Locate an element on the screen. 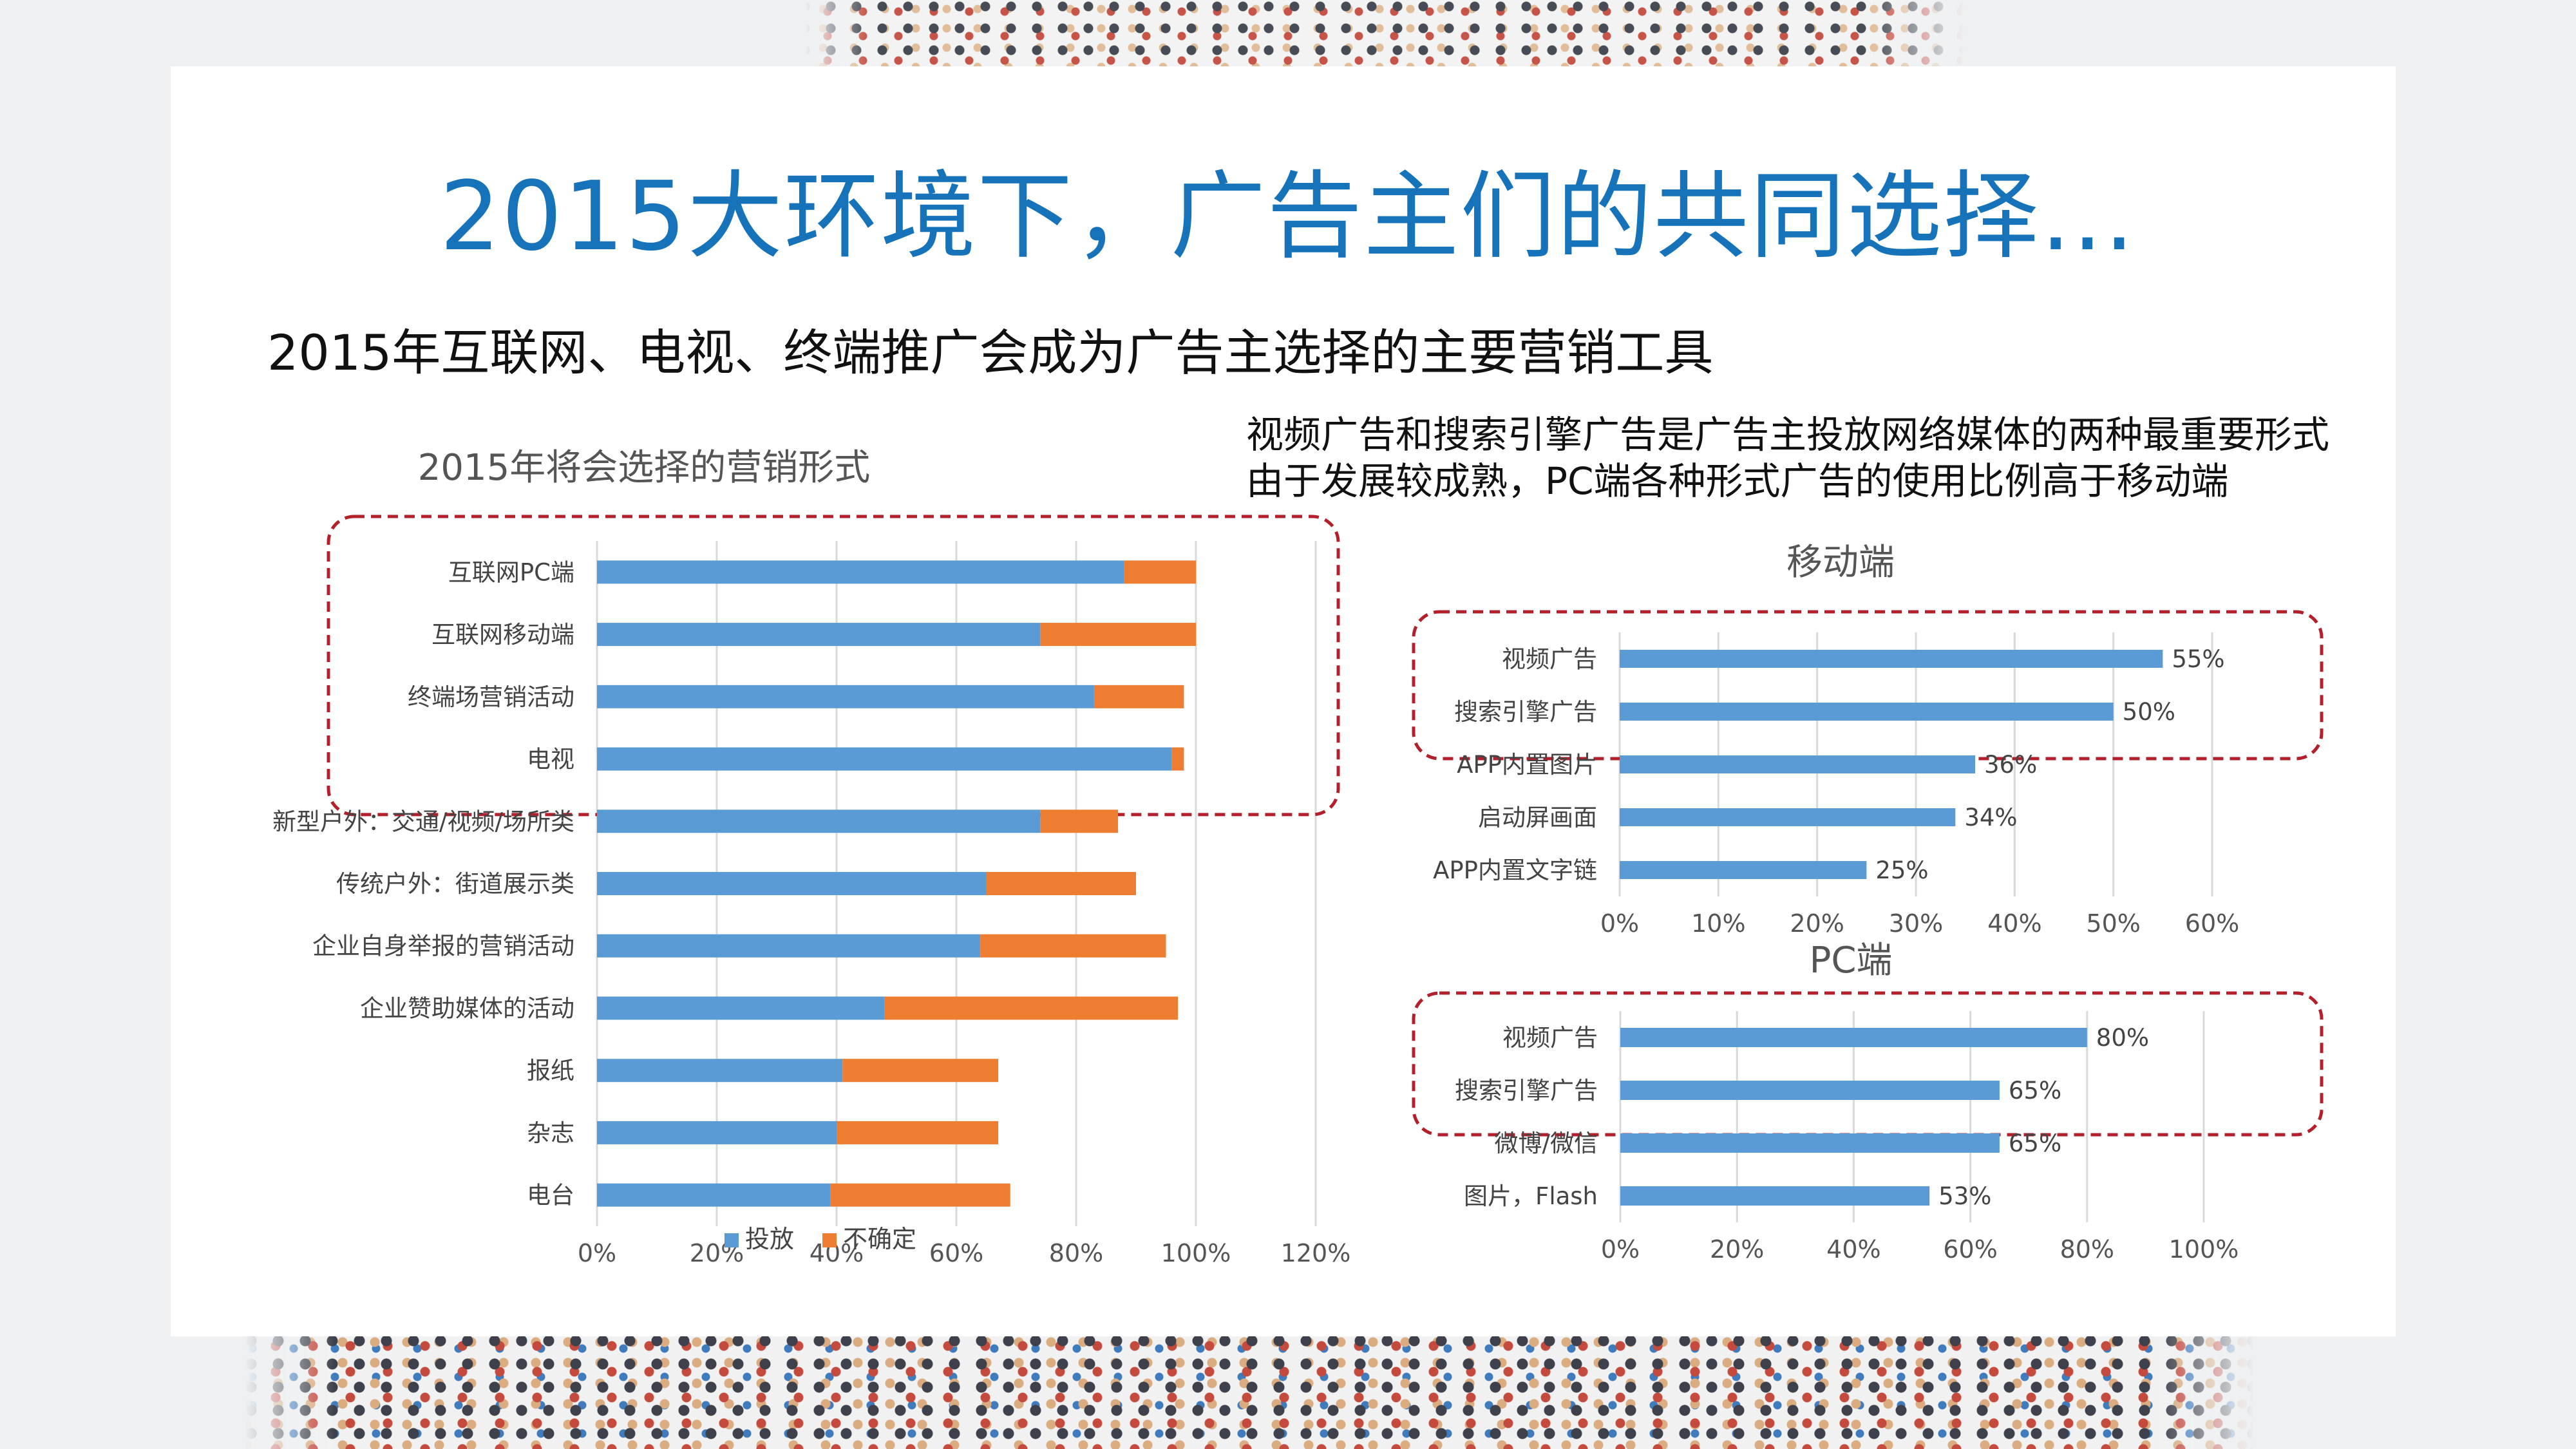 The image size is (2576, 1449). category-label: 图片，Flash is located at coordinates (1531, 1196).